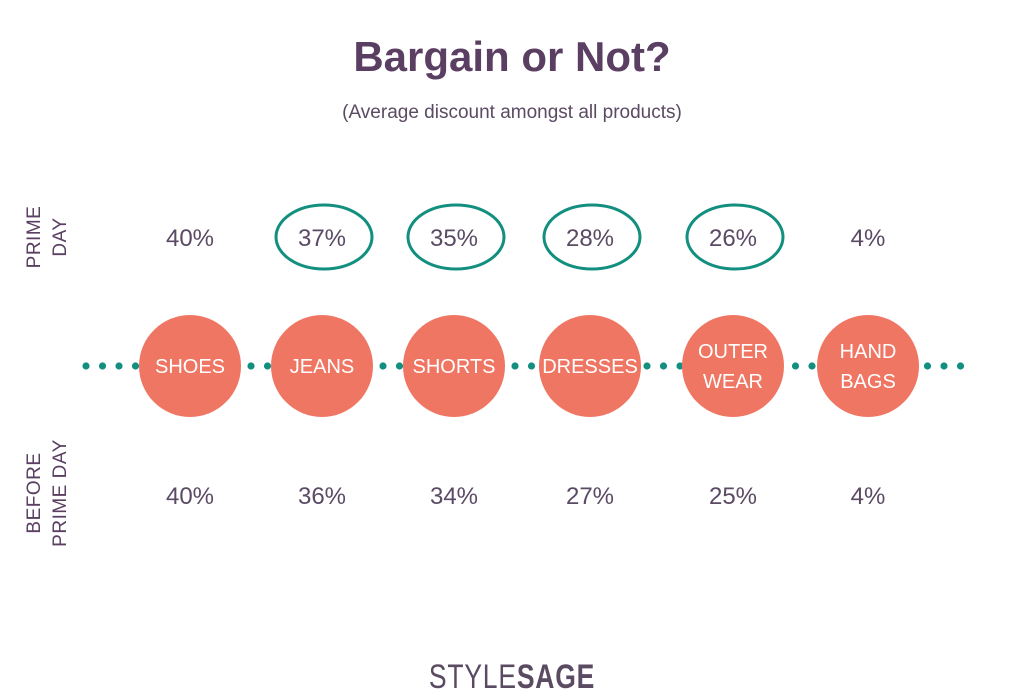  I want to click on category-label: DRESSES, so click(590, 367).